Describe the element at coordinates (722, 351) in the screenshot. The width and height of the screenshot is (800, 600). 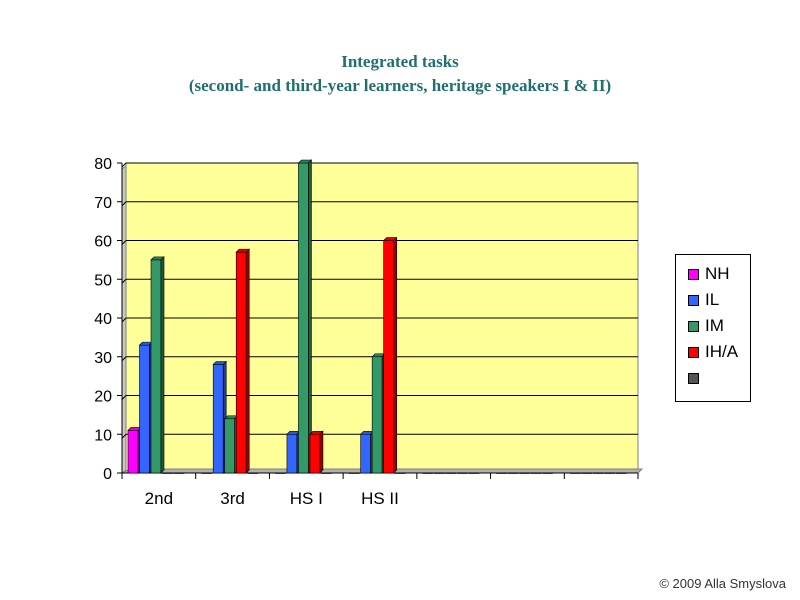
I see `legend-label: IH/A` at that location.